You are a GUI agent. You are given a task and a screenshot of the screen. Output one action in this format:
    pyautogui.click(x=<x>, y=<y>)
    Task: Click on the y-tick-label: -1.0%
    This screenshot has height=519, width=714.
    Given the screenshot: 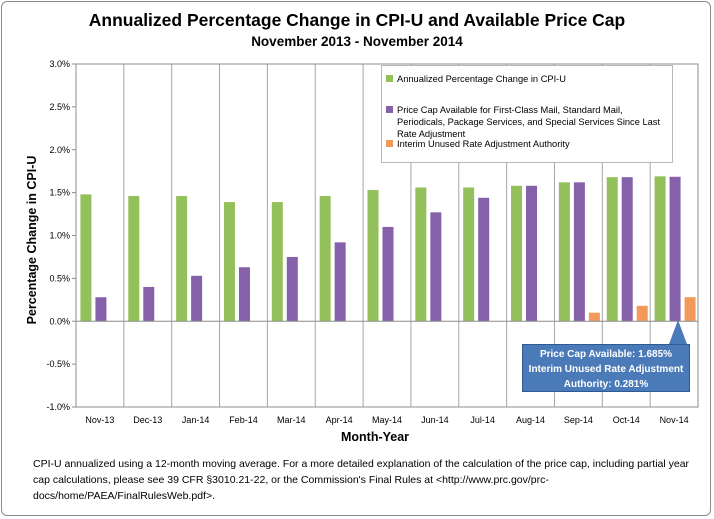 What is the action you would take?
    pyautogui.click(x=58, y=407)
    